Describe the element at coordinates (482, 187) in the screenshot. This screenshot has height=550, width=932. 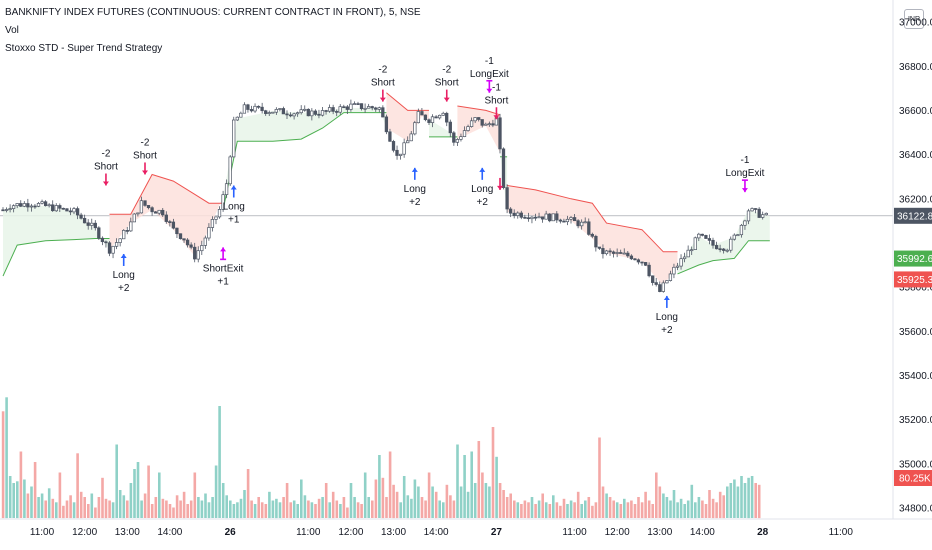
I see `signal-long: Long +2` at that location.